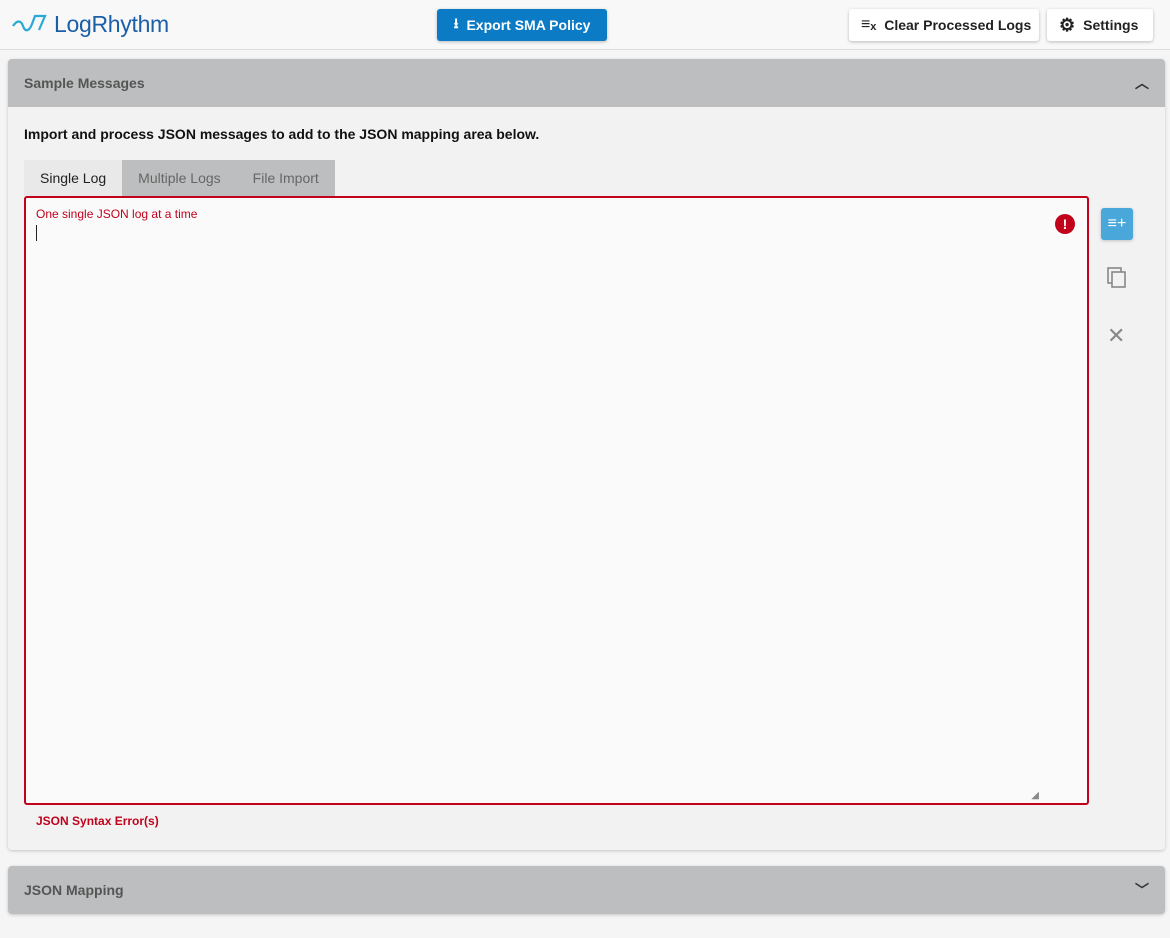  I want to click on gear-icon: ⚙, so click(1067, 24).